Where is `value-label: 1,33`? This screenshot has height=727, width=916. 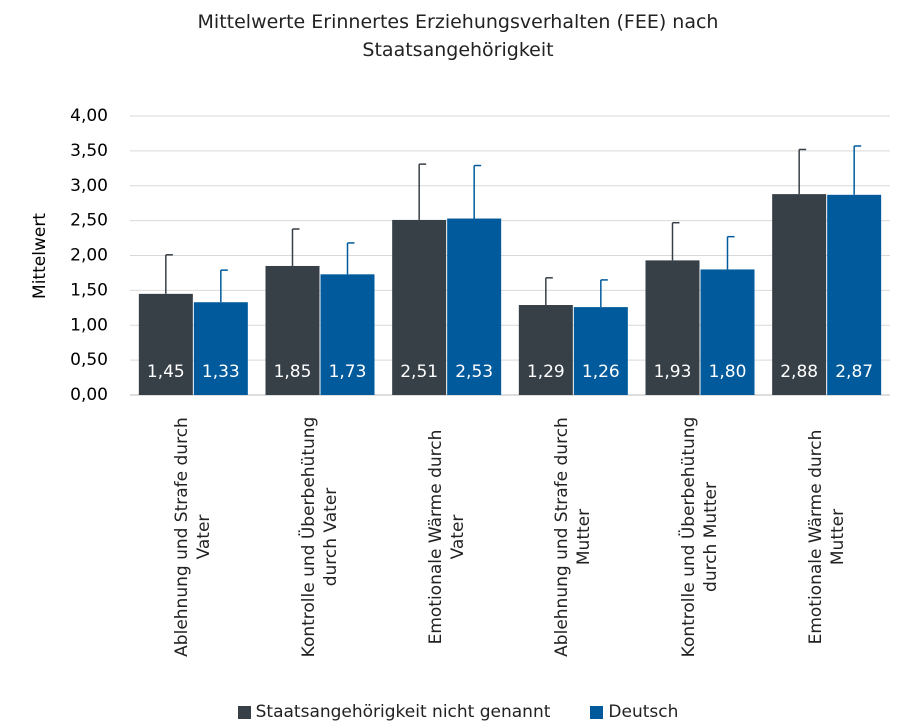 value-label: 1,33 is located at coordinates (221, 372).